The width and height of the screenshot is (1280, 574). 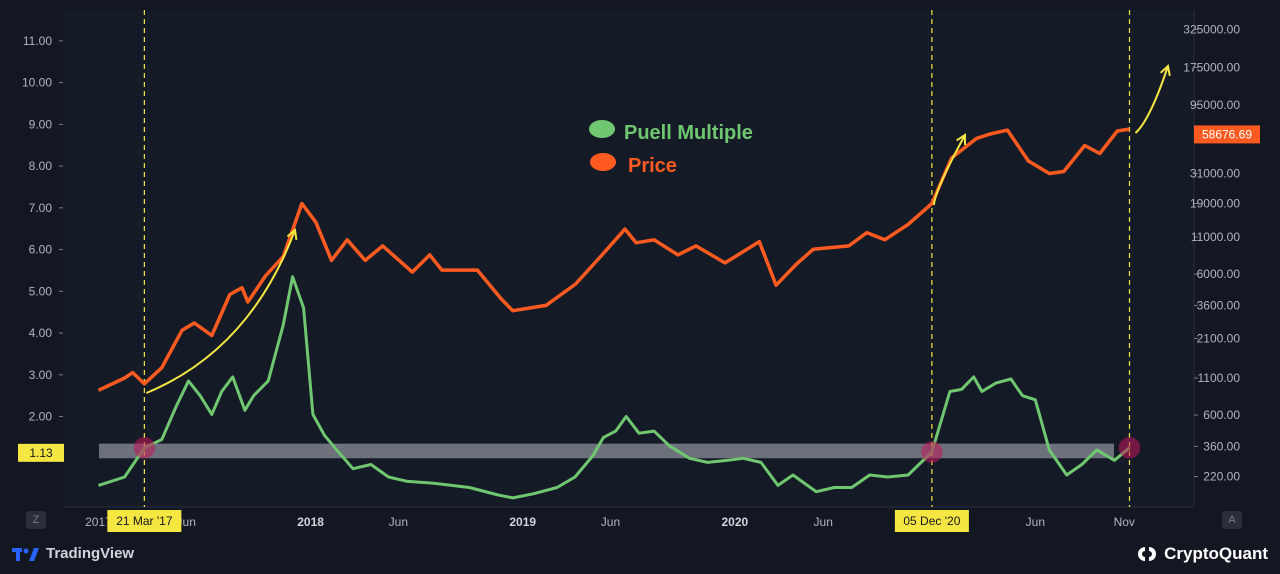 I want to click on arrow-2021-rally, so click(x=949, y=170).